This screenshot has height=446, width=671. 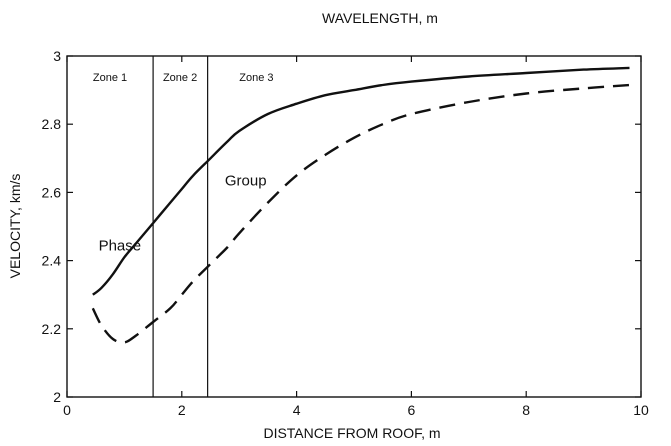 What do you see at coordinates (182, 410) in the screenshot?
I see `x-tick-label: 2` at bounding box center [182, 410].